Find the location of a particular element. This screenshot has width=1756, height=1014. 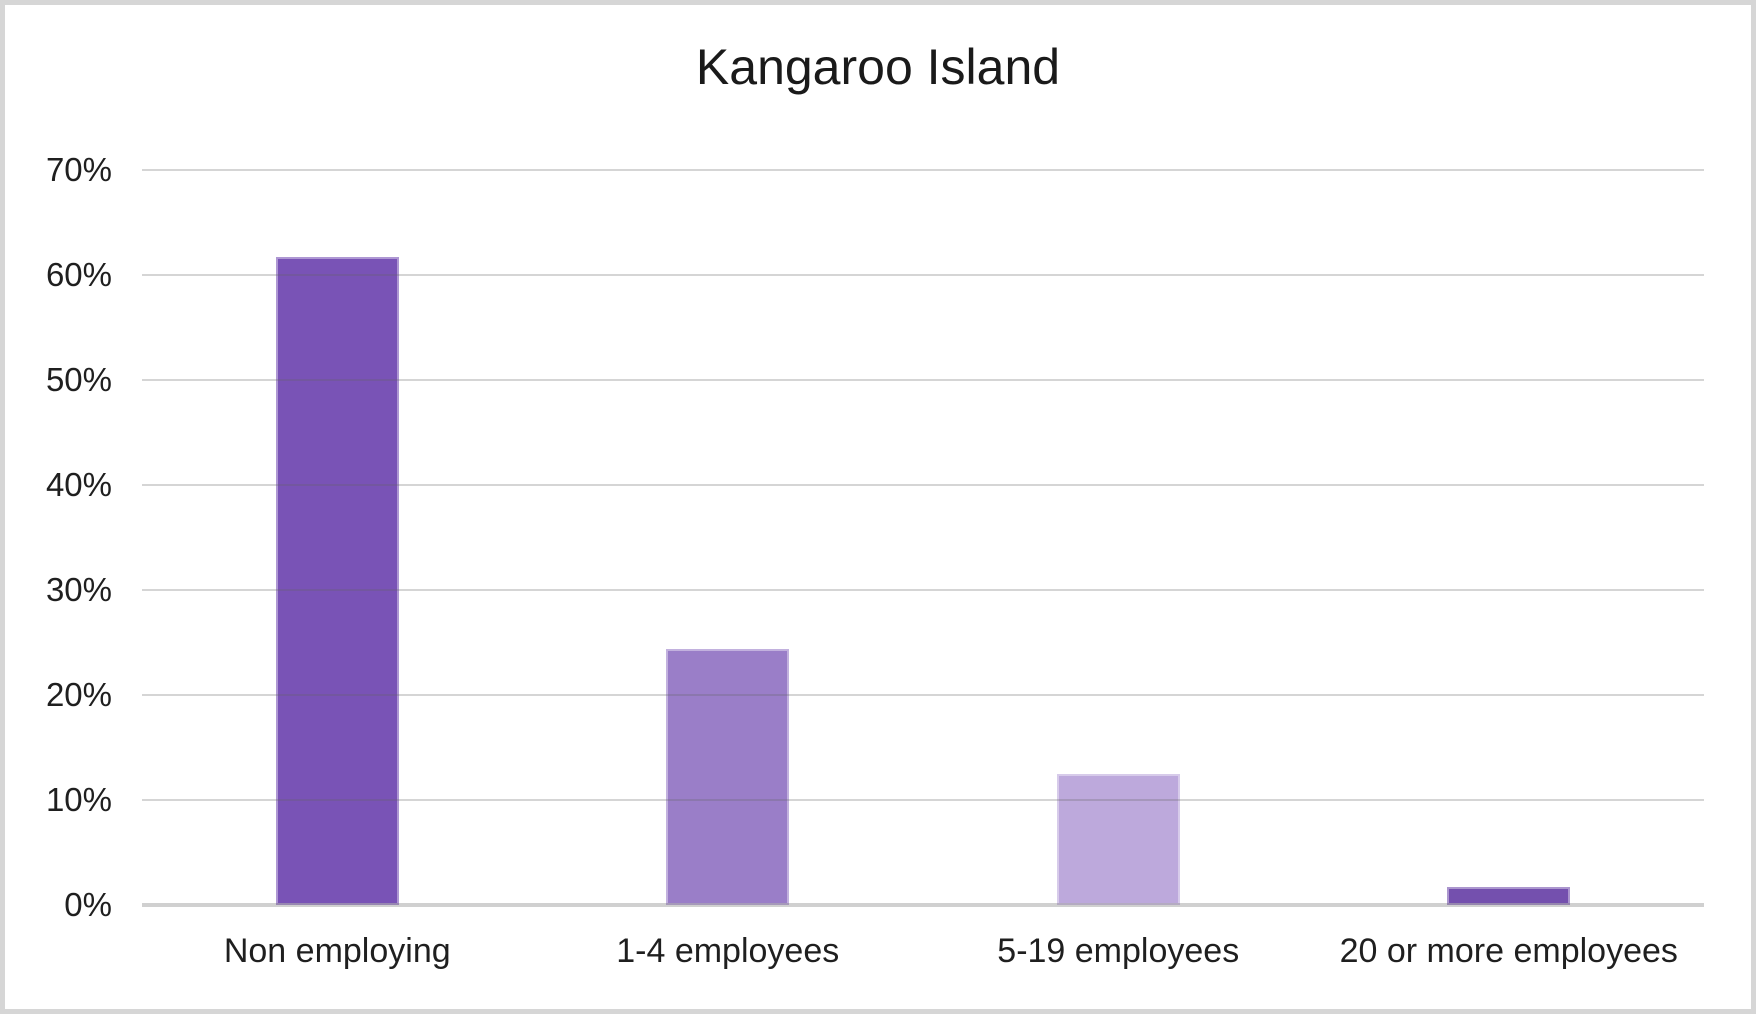

bar-non-employing is located at coordinates (337, 581).